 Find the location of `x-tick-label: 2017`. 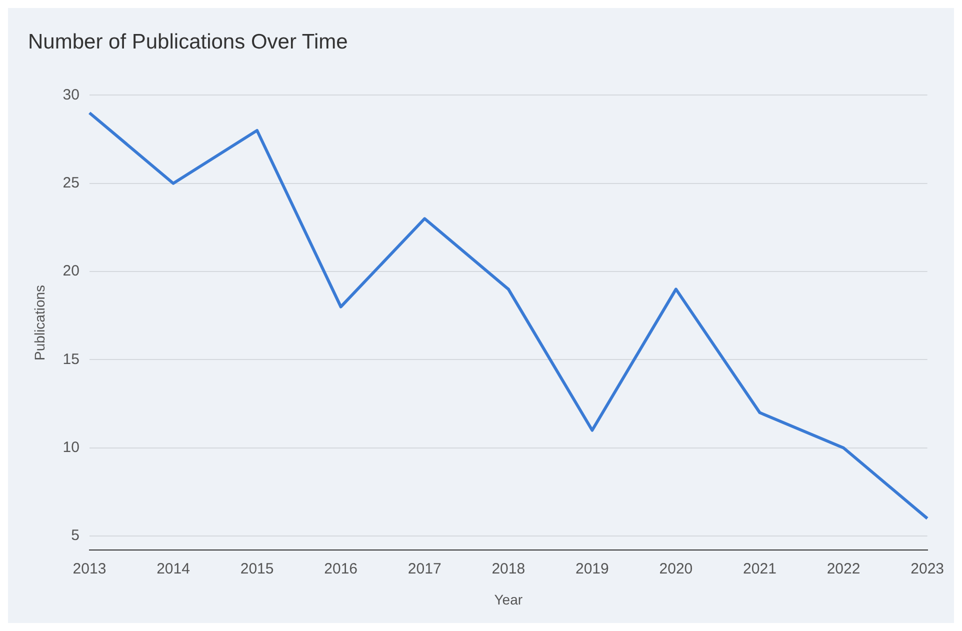

x-tick-label: 2017 is located at coordinates (425, 569).